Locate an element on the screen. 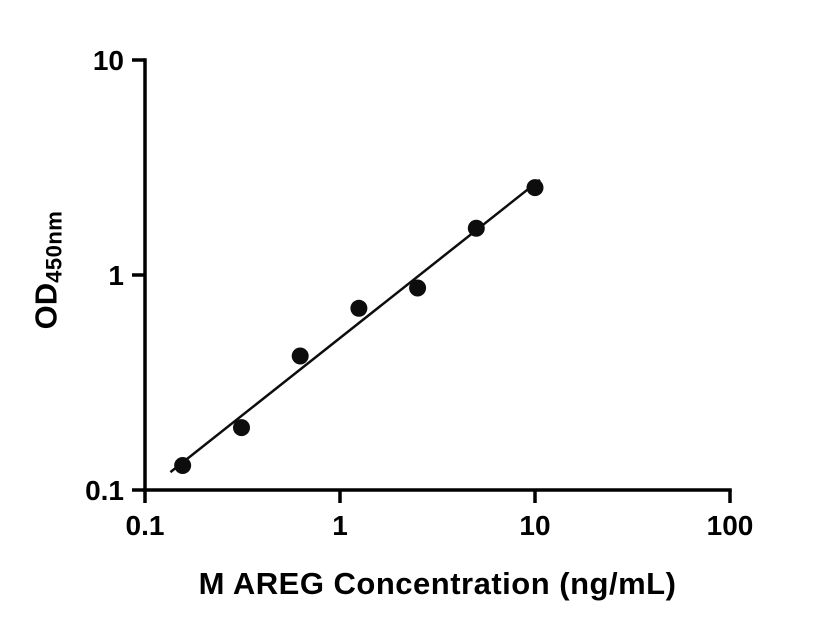 The height and width of the screenshot is (640, 816). y-tick-label: 0.1 is located at coordinates (104, 490).